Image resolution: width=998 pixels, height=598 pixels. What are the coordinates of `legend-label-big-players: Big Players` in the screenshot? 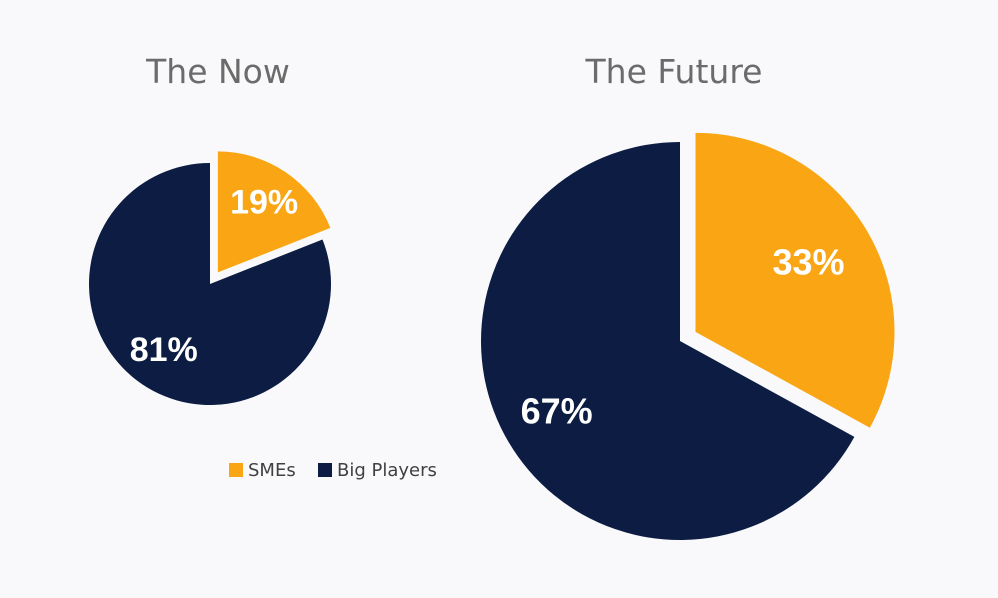 It's located at (387, 470).